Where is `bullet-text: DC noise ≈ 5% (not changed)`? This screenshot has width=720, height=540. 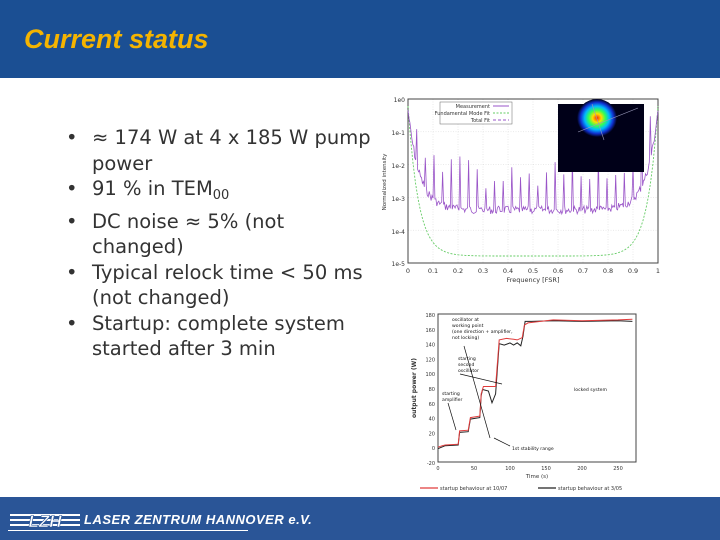 bullet-text: DC noise ≈ 5% (not changed) is located at coordinates (188, 234).